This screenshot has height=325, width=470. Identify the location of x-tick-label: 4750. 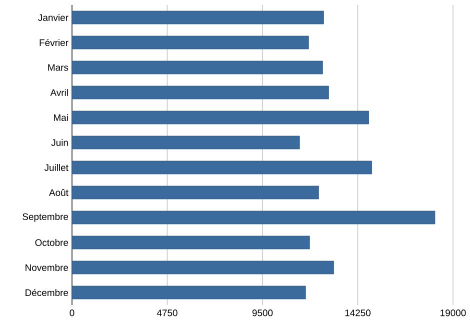
(167, 313).